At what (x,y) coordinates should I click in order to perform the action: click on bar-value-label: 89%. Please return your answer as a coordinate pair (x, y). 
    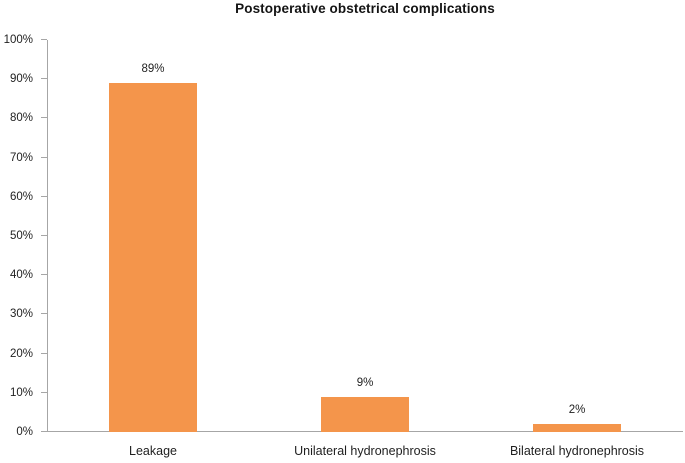
    Looking at the image, I should click on (153, 69).